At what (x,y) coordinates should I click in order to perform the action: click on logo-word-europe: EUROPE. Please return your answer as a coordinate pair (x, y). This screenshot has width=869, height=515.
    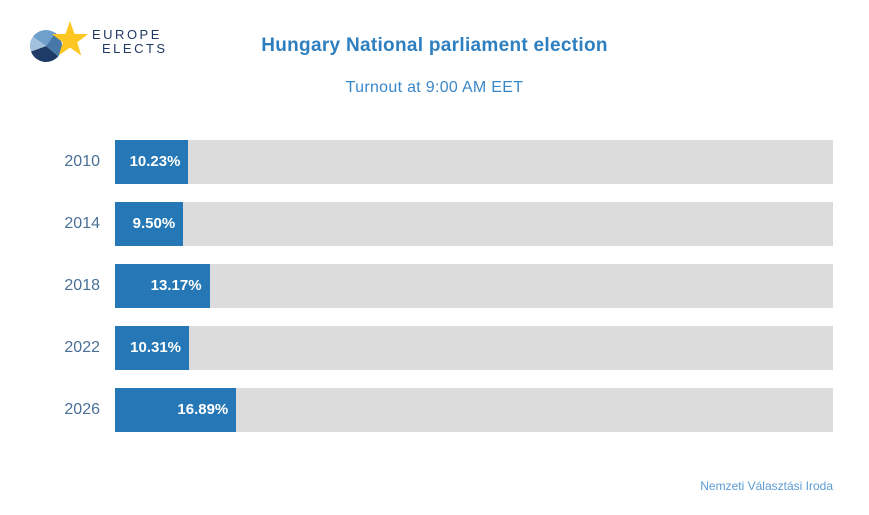
    Looking at the image, I should click on (127, 34).